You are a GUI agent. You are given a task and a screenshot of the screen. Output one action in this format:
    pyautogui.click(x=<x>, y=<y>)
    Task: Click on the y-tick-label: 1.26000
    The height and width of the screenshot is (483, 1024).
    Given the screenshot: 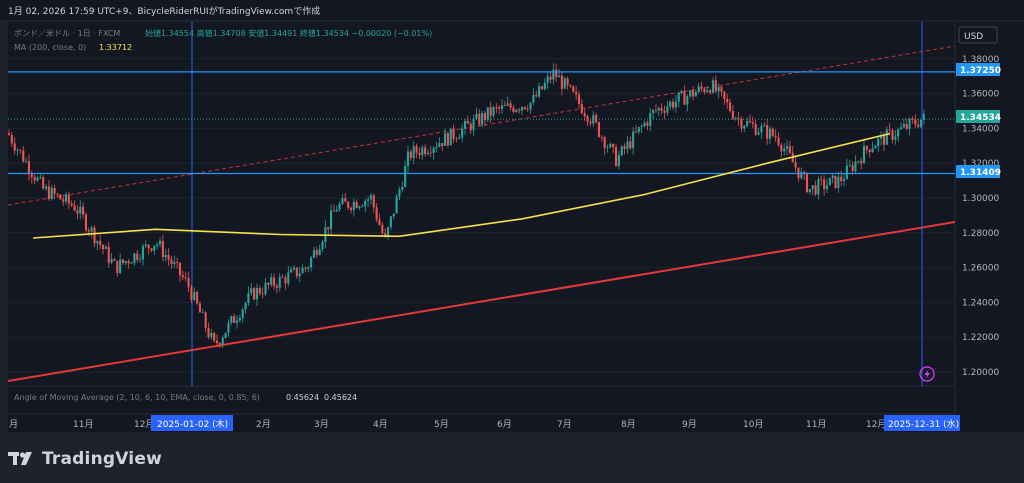 What is the action you would take?
    pyautogui.click(x=980, y=269)
    